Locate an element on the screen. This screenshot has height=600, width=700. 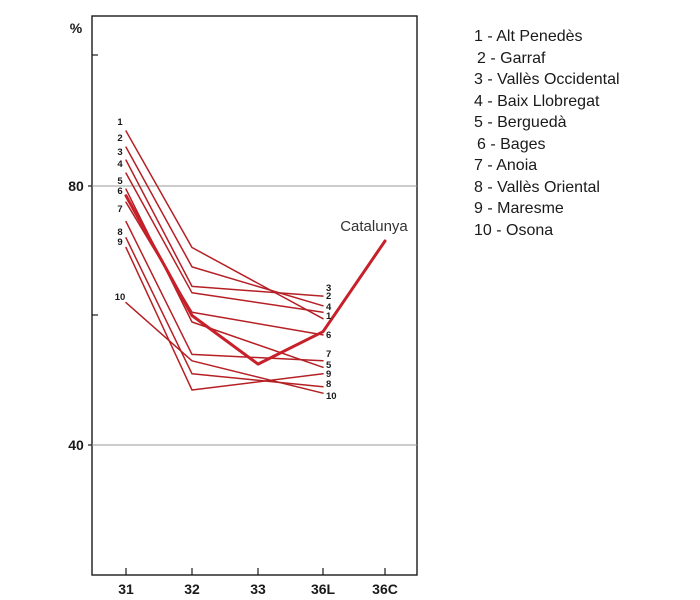
x-tick-label: 36C is located at coordinates (385, 589).